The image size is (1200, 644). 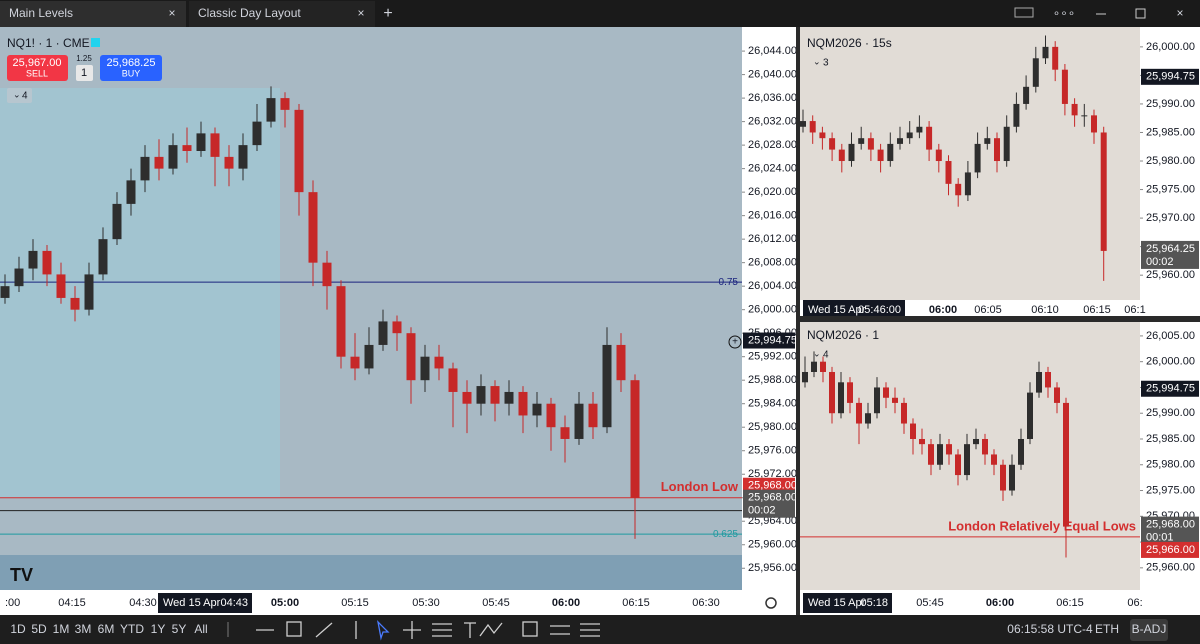 What do you see at coordinates (560, 630) in the screenshot?
I see `tool-ruler` at bounding box center [560, 630].